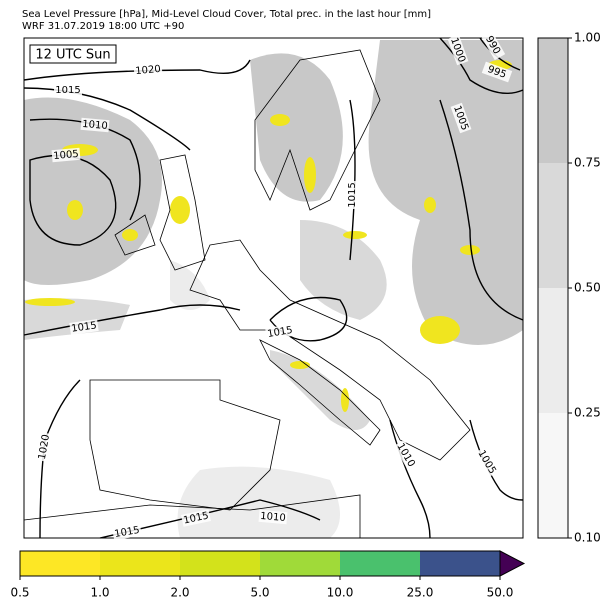 Image resolution: width=613 pixels, height=610 pixels. I want to click on header-line: WRF 31.07.2019 18:00 UTC +90, so click(103, 26).